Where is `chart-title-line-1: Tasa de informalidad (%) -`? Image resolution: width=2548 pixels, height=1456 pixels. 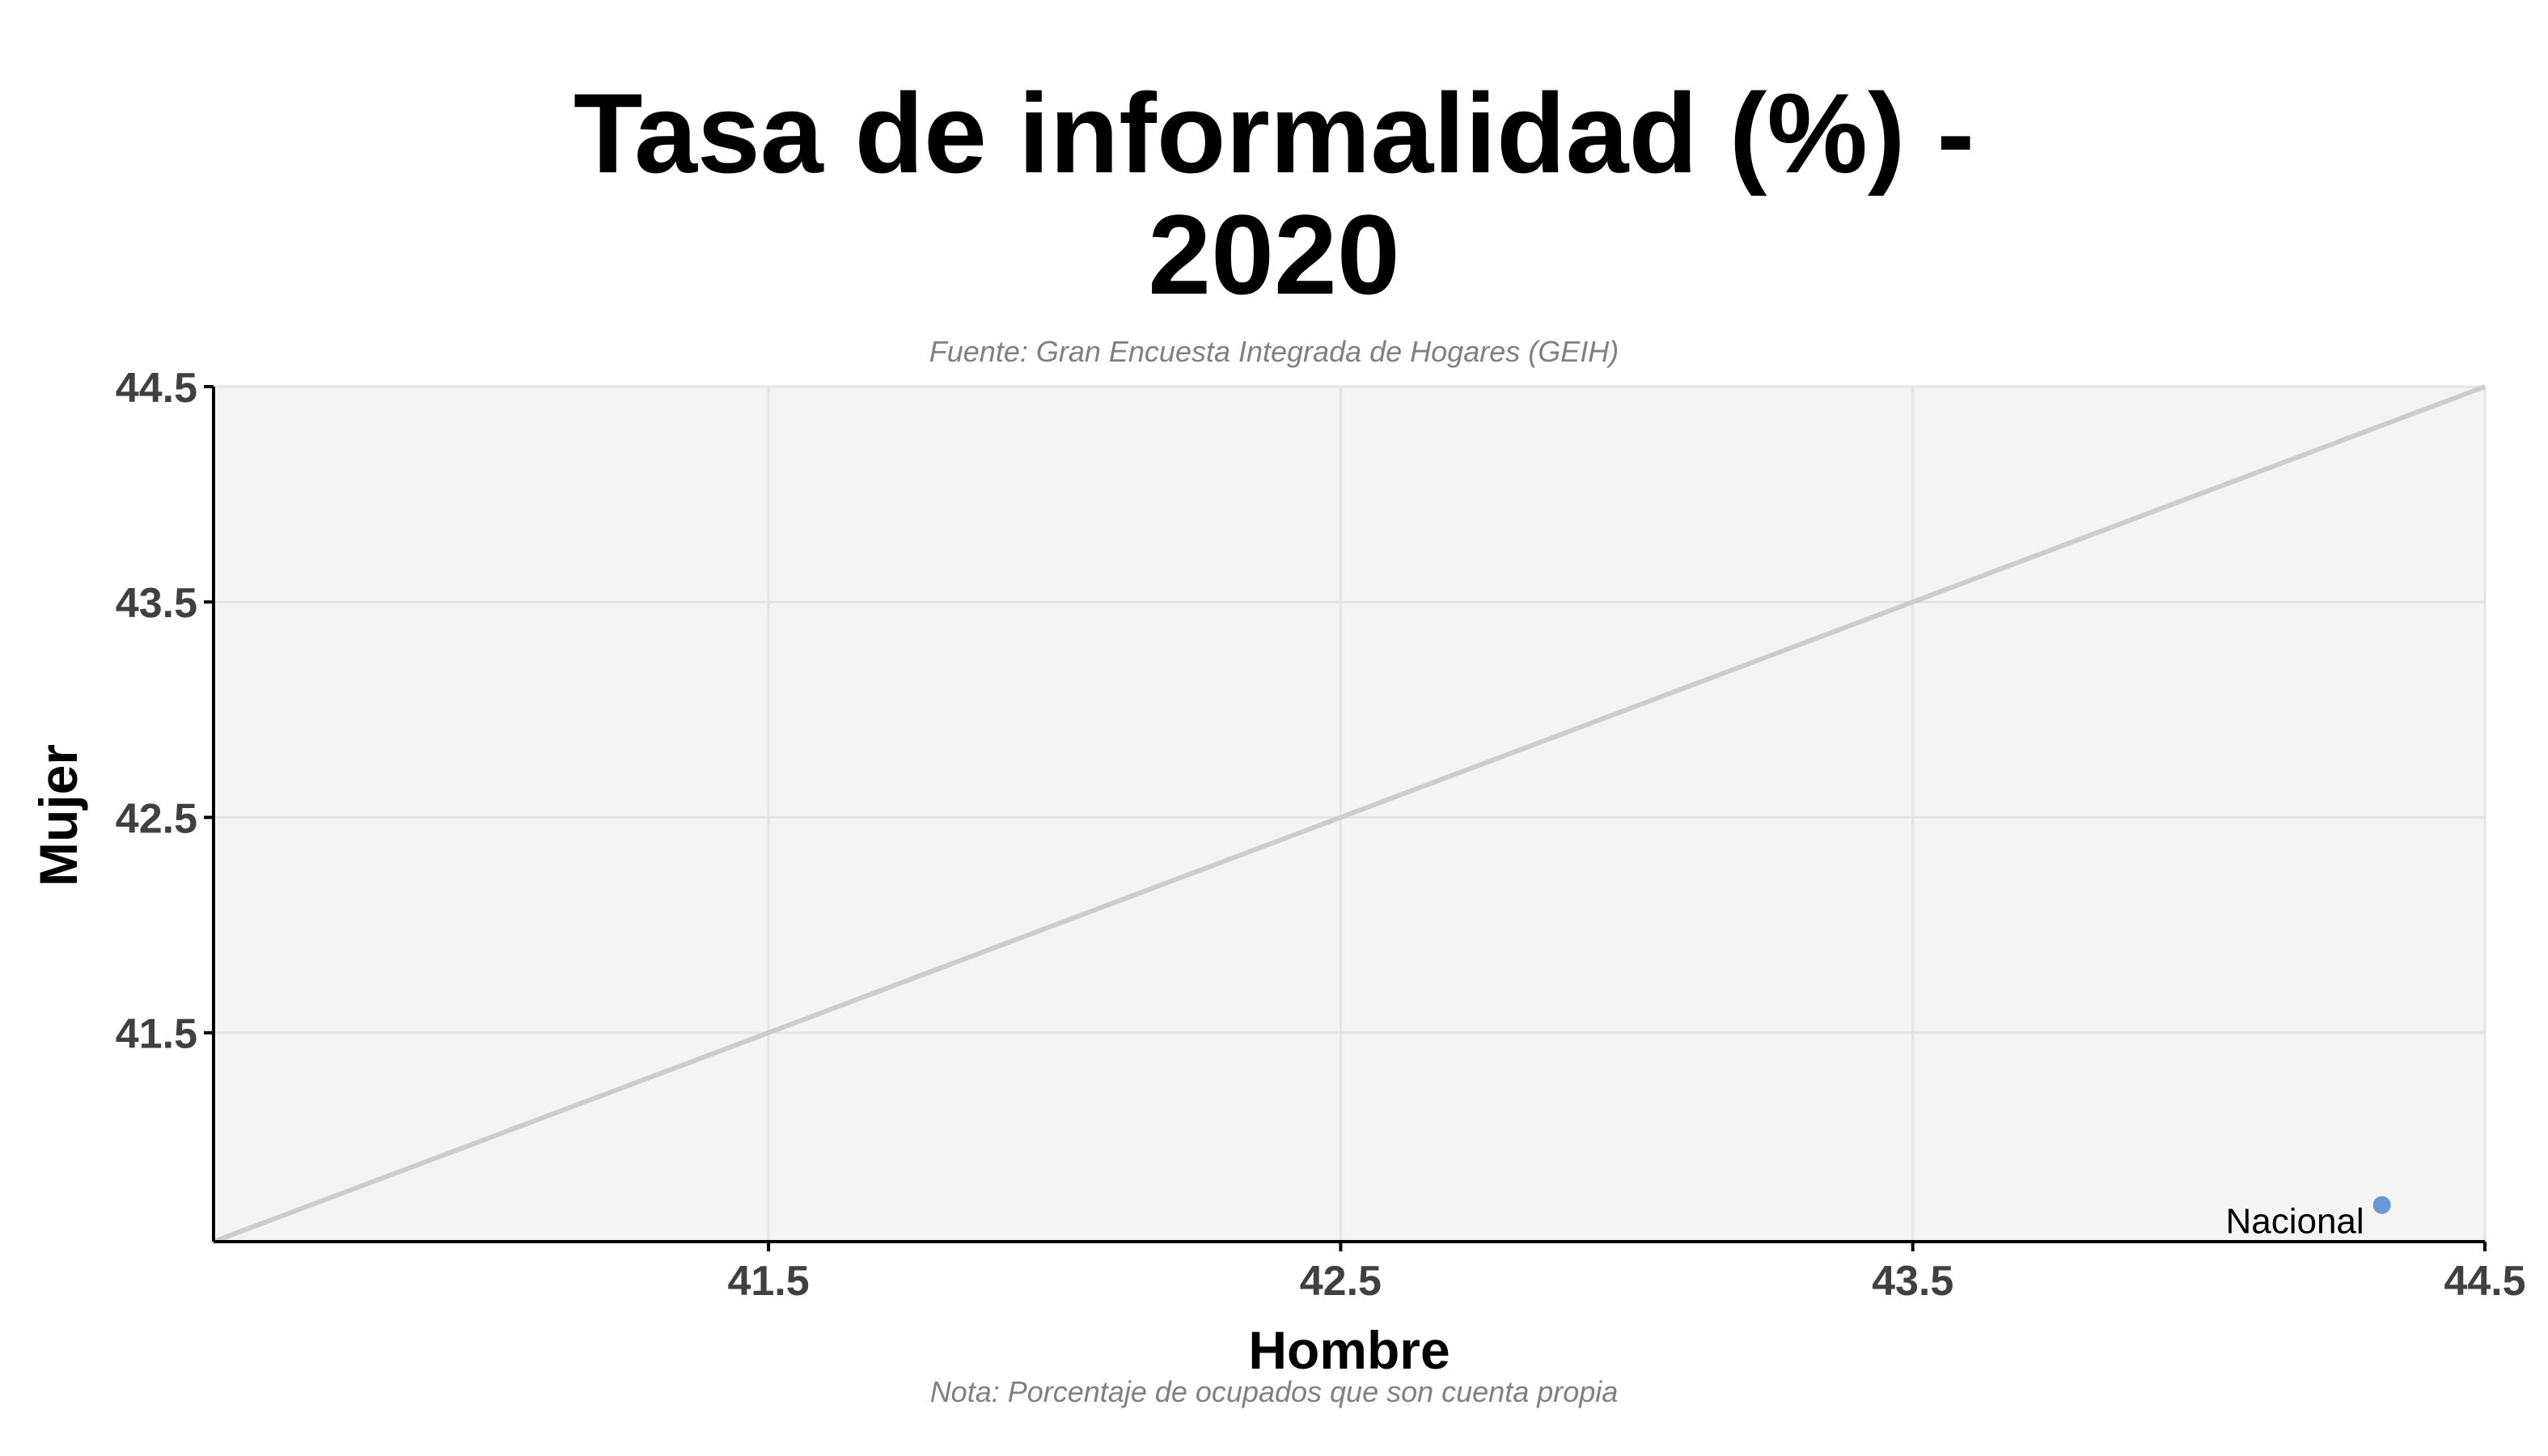 chart-title-line-1: Tasa de informalidad (%) - is located at coordinates (1274, 133).